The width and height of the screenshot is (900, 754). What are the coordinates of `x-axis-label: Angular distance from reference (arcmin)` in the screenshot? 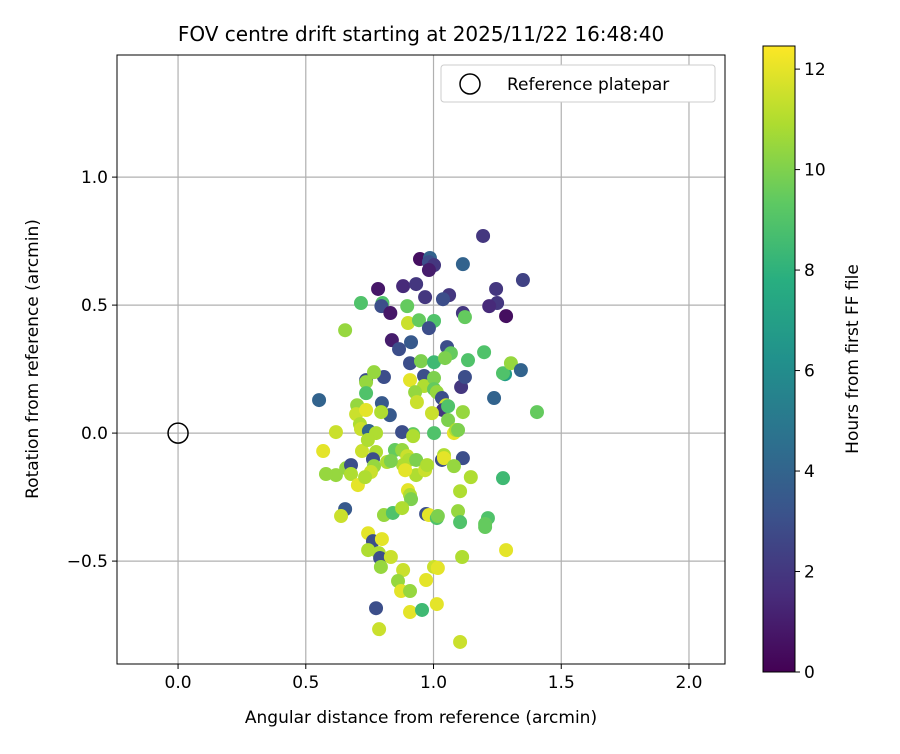 It's located at (421, 718).